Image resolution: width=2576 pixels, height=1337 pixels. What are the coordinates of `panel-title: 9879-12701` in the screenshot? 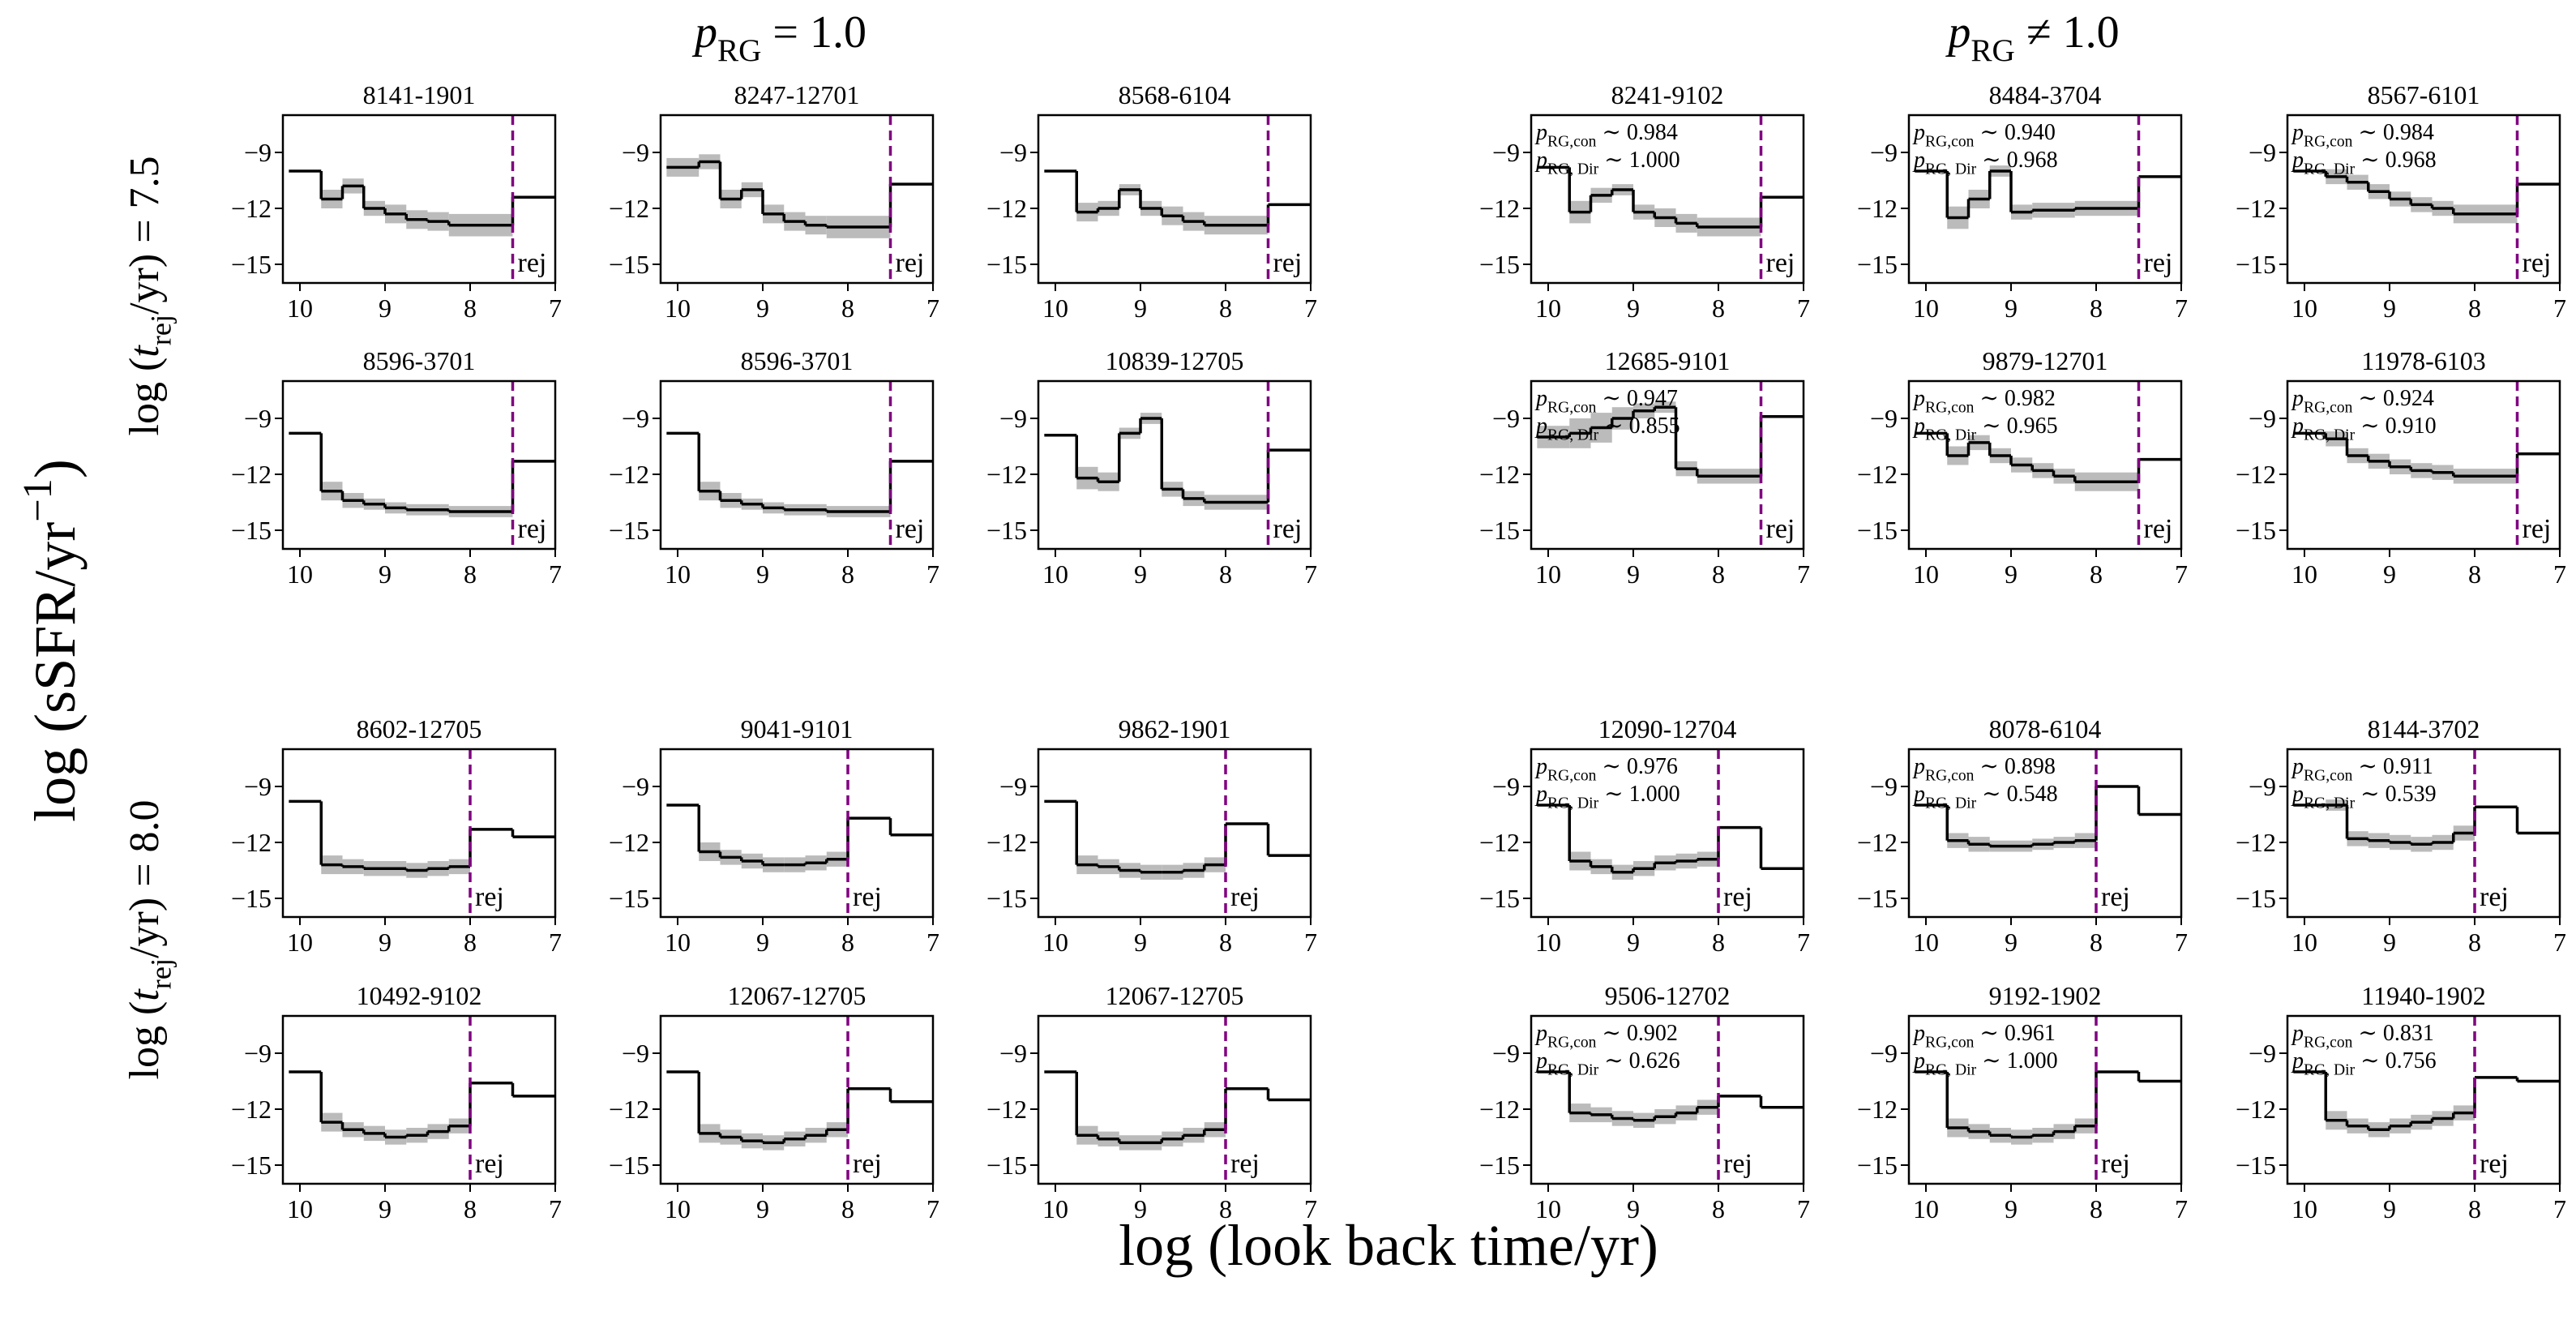 It's located at (2045, 360).